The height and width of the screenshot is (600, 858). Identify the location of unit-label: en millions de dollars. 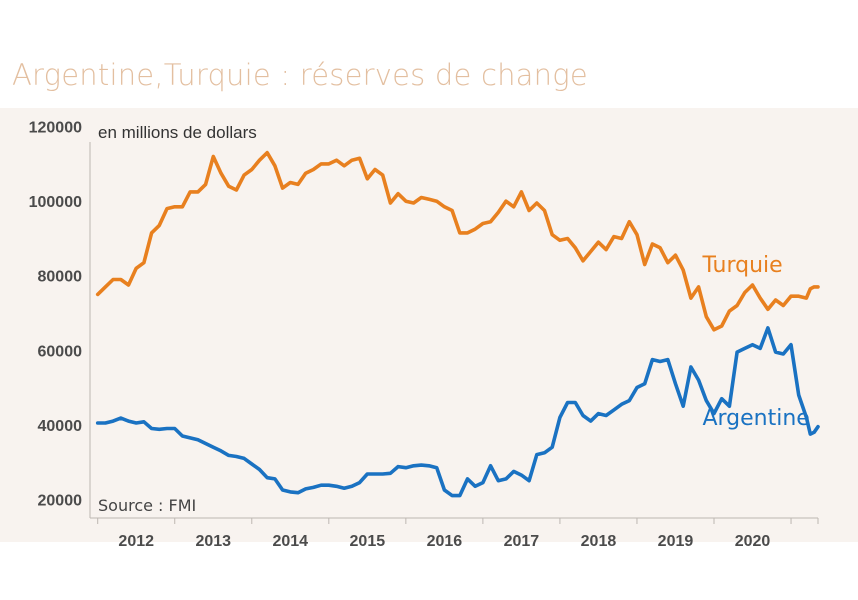
(177, 132).